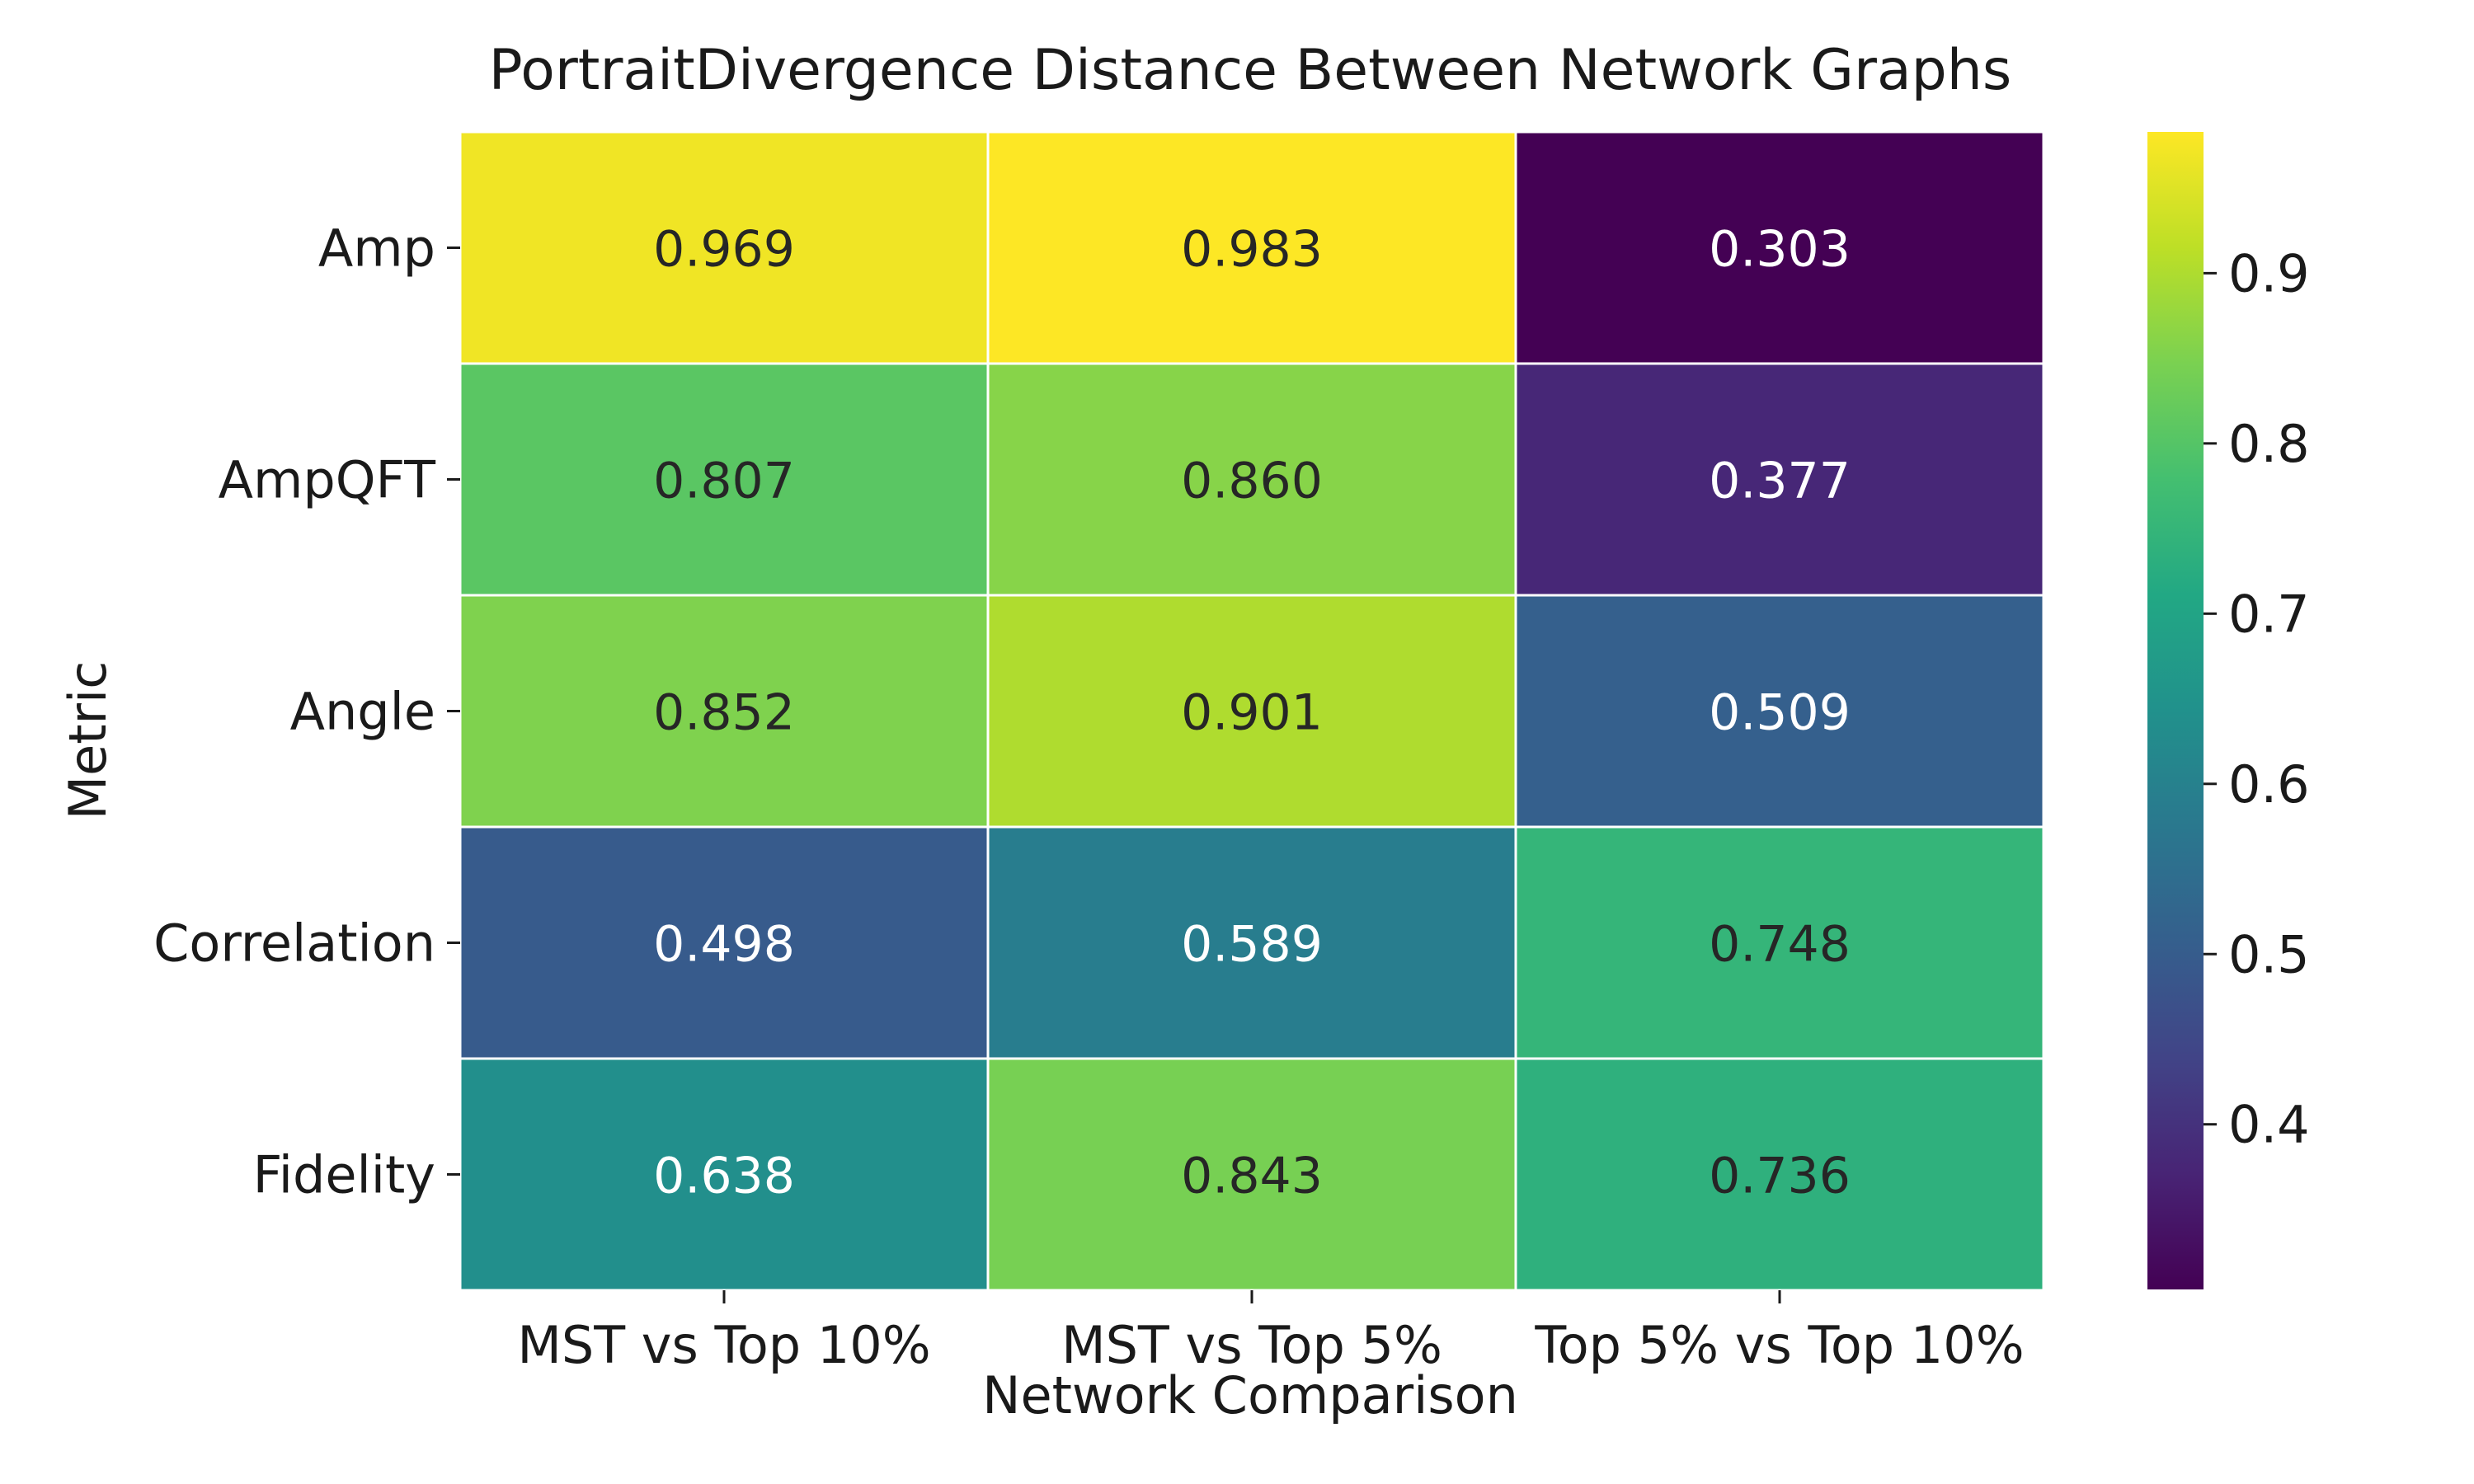 The image size is (2474, 1484). Describe the element at coordinates (1779, 1345) in the screenshot. I see `x-tick-label: Top 5% vs Top 10%` at that location.